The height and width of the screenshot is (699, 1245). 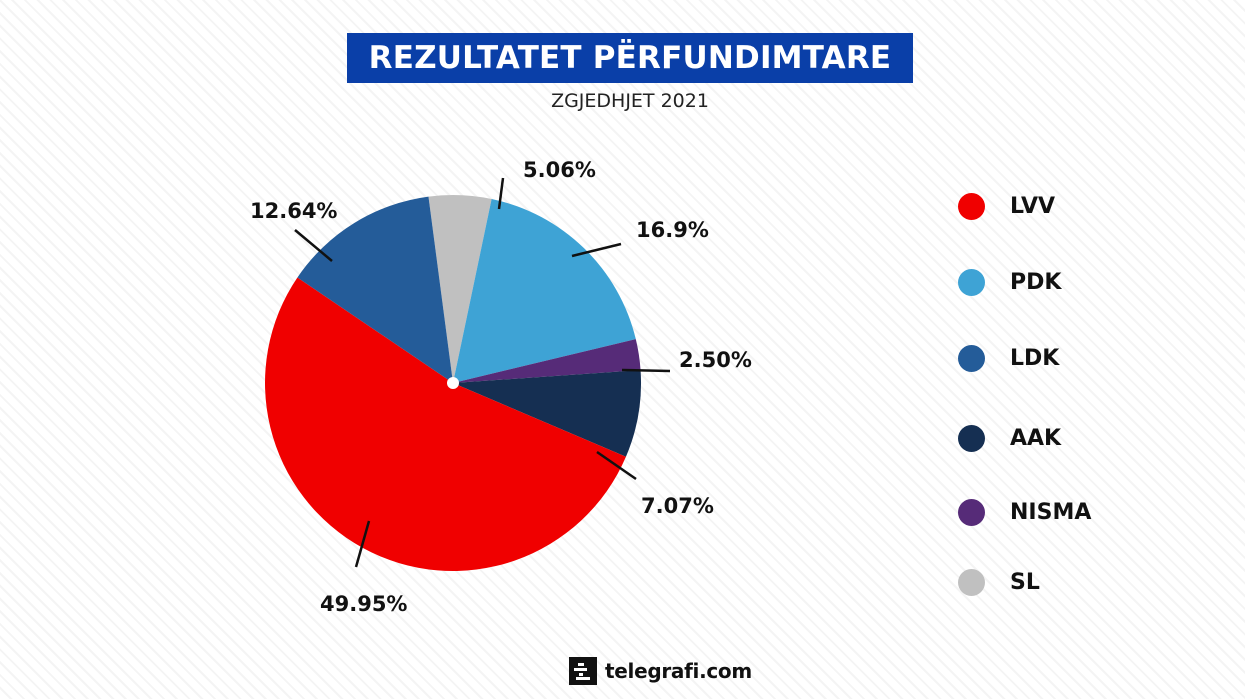 I want to click on label-aak: 7.07%, so click(x=677, y=506).